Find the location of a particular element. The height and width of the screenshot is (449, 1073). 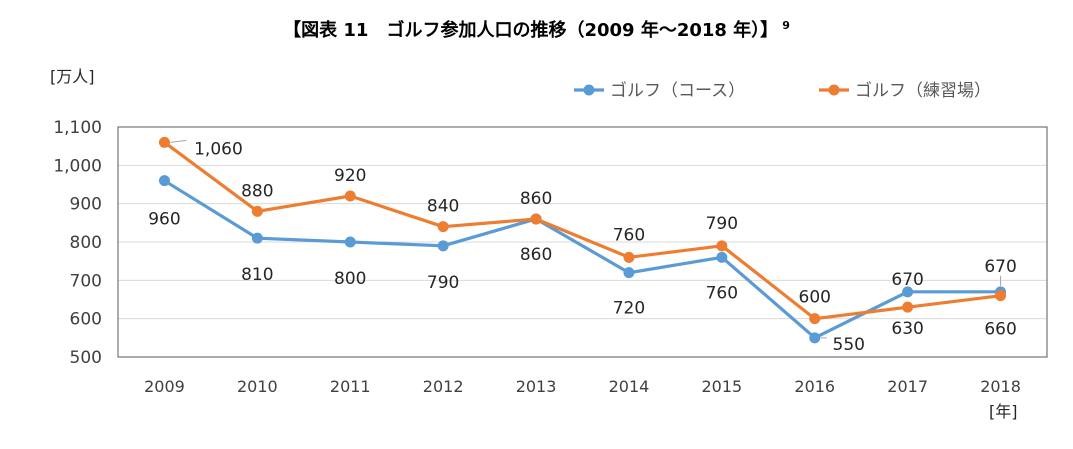

x-axis-unit-label: [年] is located at coordinates (1003, 411).